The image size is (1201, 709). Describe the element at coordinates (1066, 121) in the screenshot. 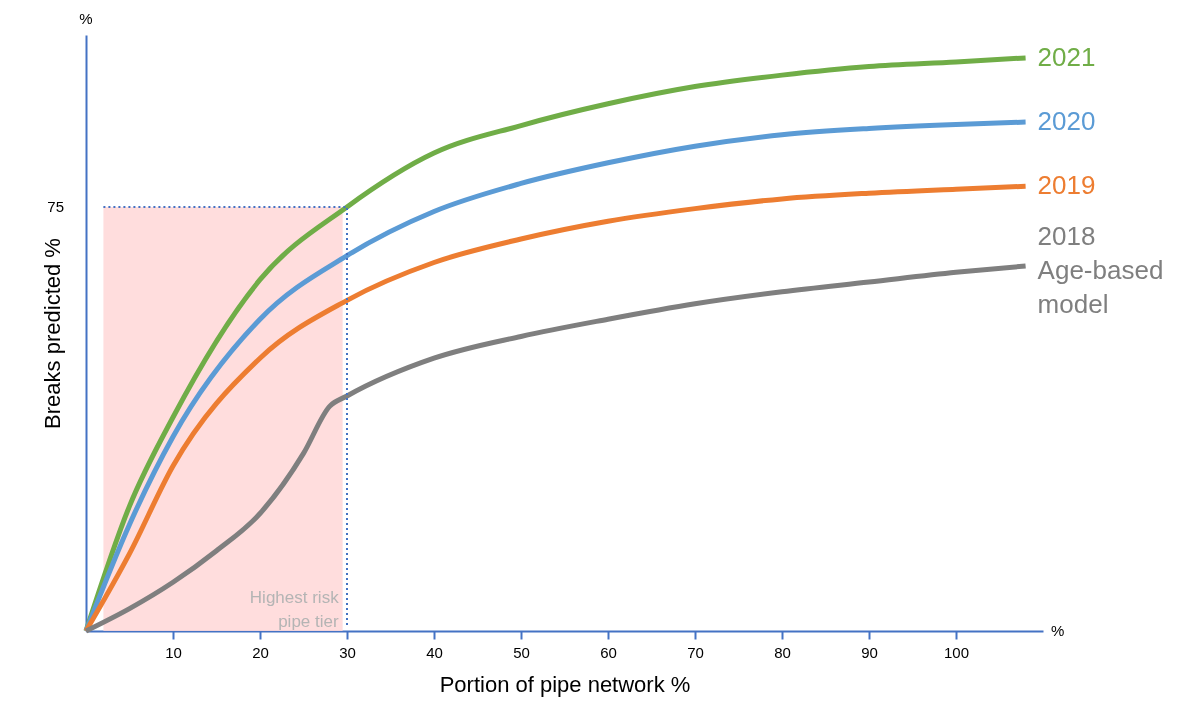

I see `series-label: 2020` at that location.